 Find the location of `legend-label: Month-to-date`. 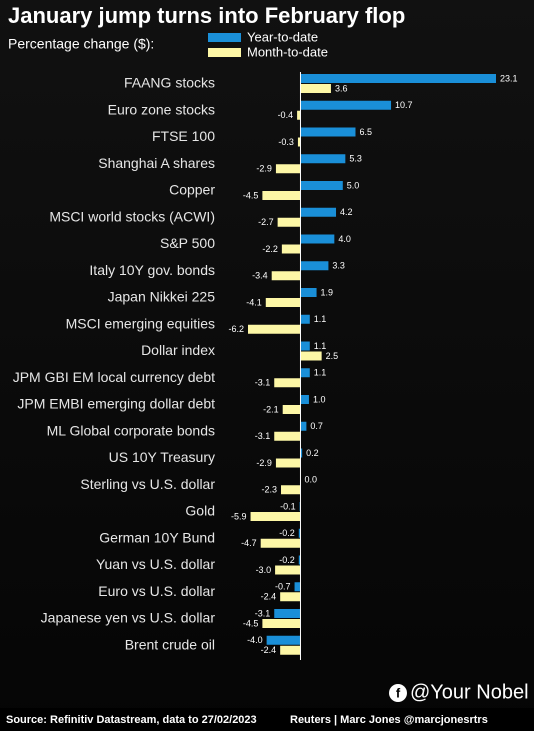

legend-label: Month-to-date is located at coordinates (287, 51).